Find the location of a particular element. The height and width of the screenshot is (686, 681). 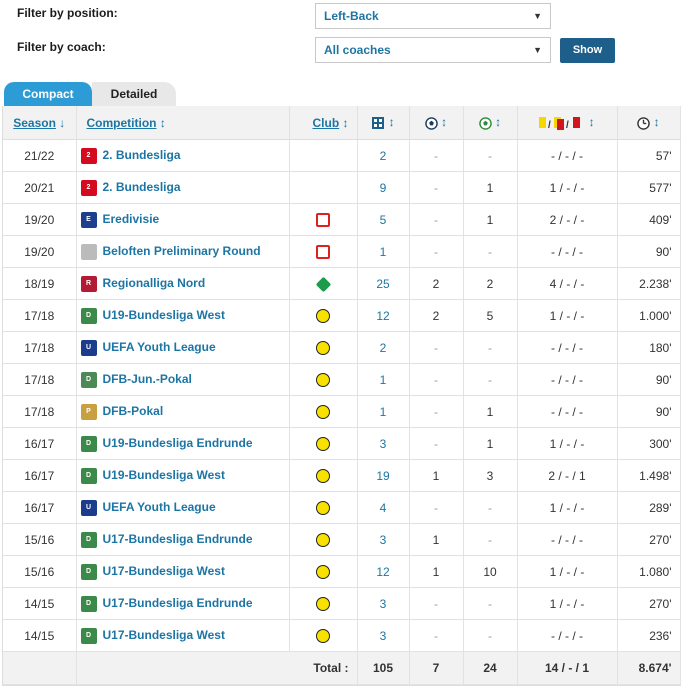

dfb-jun-pokal-logo-icon: D is located at coordinates (88, 379).